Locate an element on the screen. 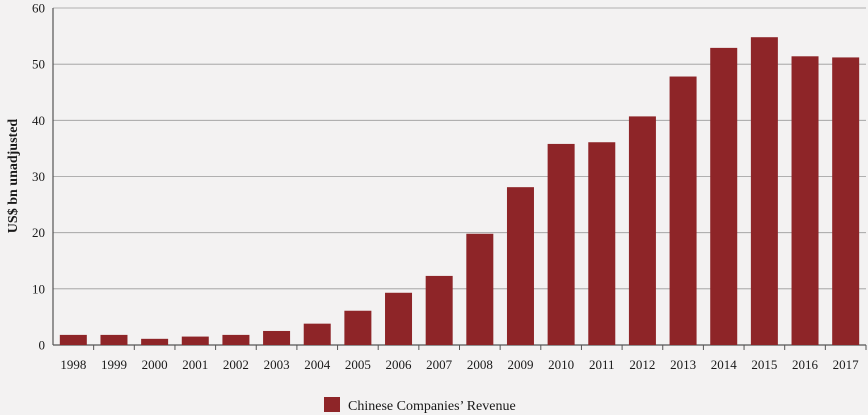  x-tick-label: 1998 is located at coordinates (73, 364).